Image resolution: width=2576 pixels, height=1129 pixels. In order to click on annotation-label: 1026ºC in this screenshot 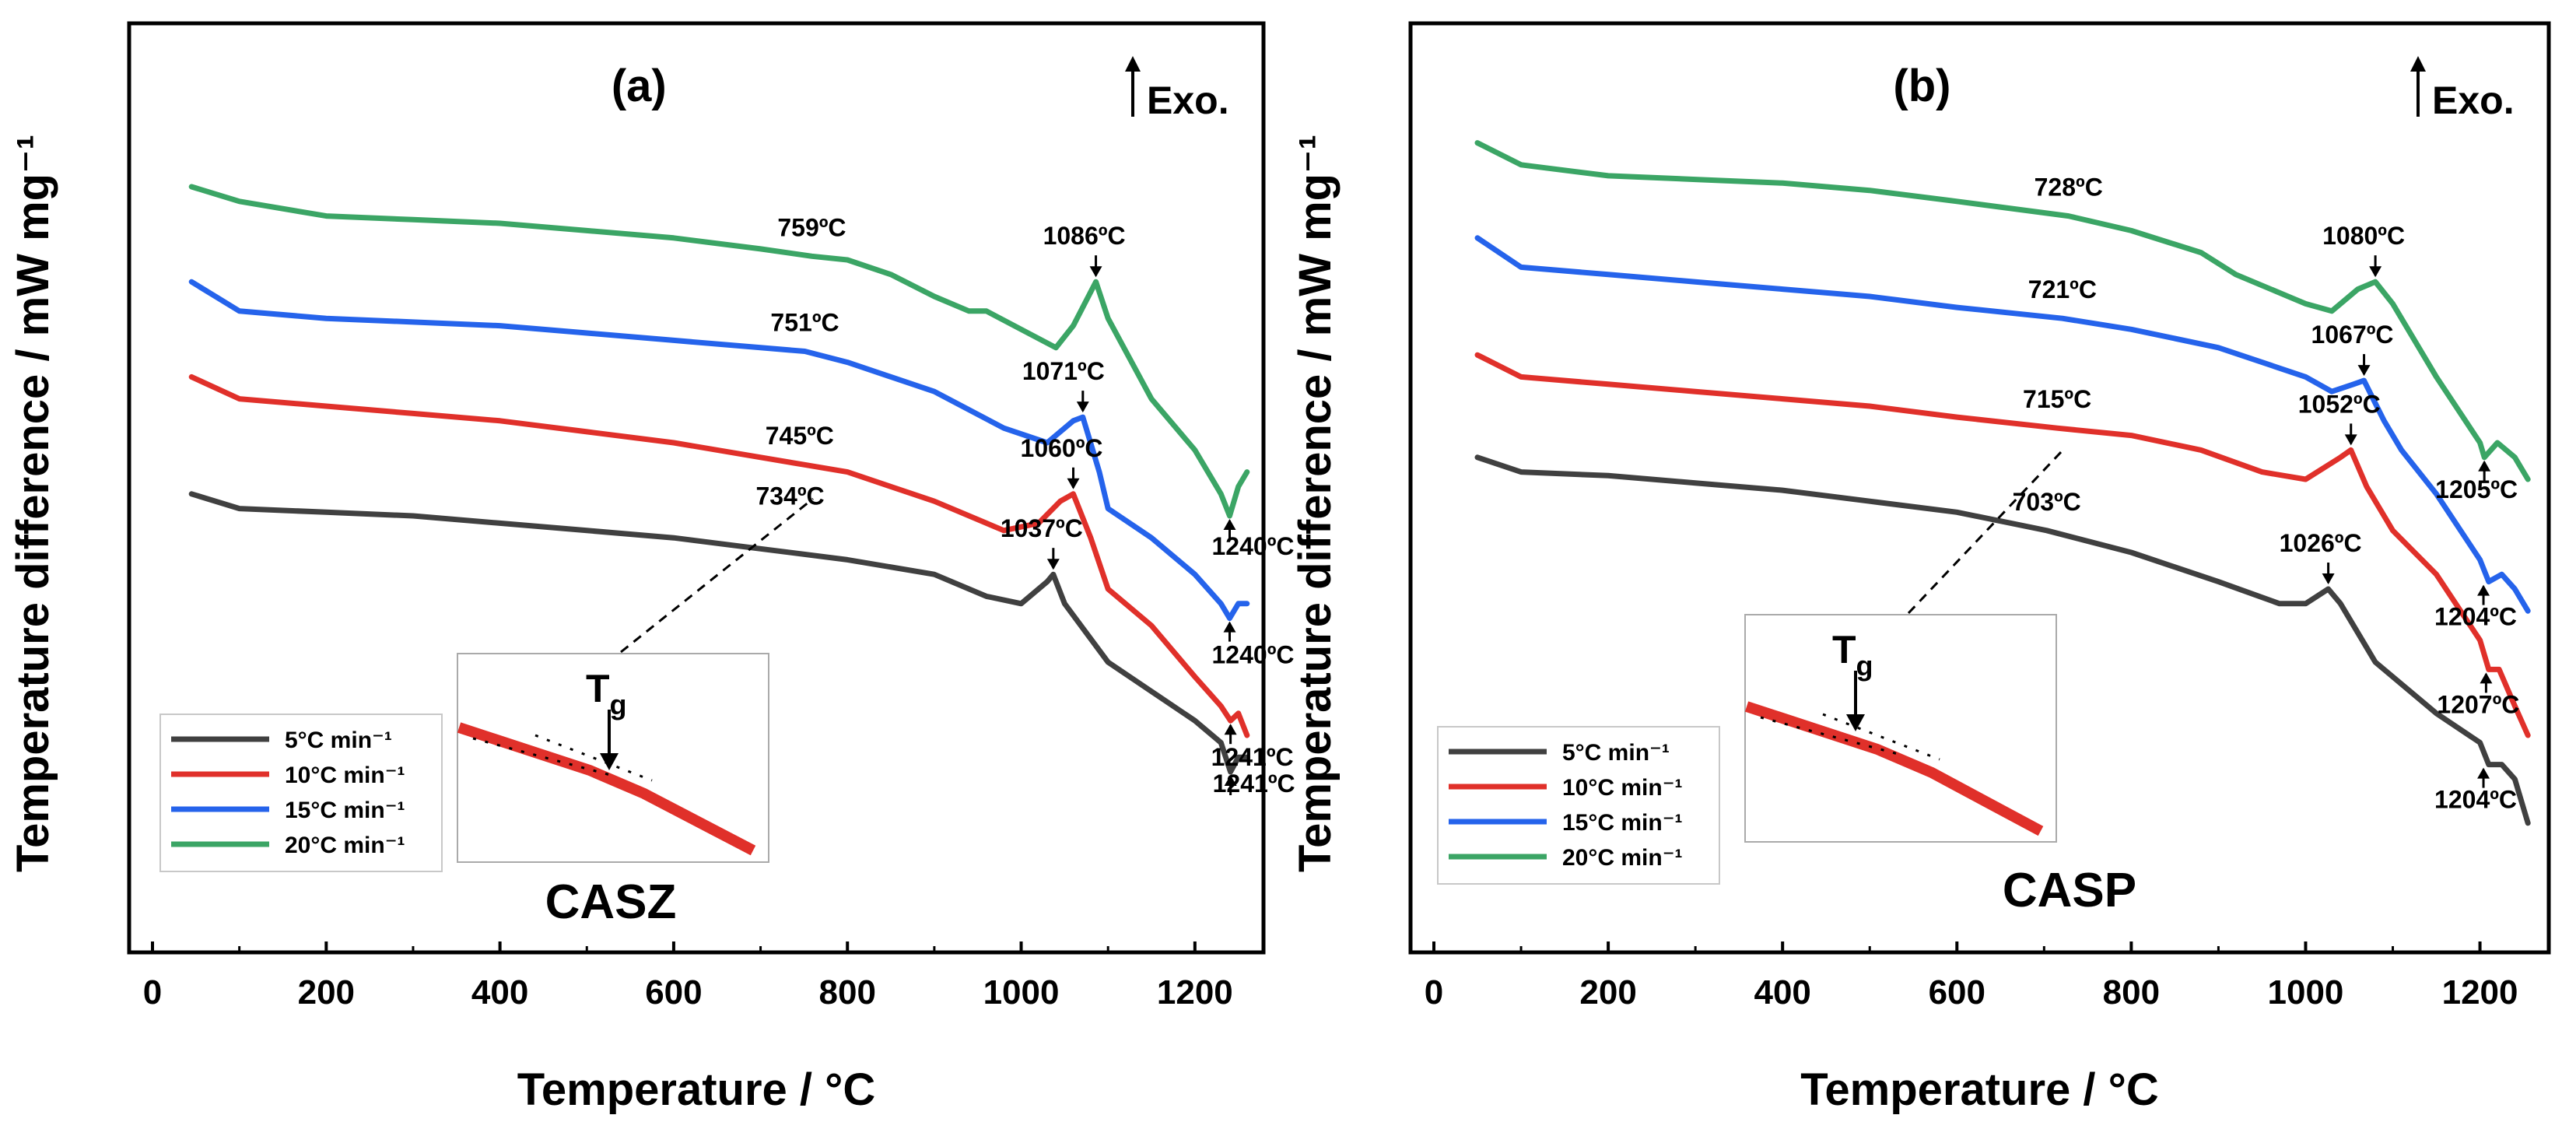, I will do `click(2321, 543)`.